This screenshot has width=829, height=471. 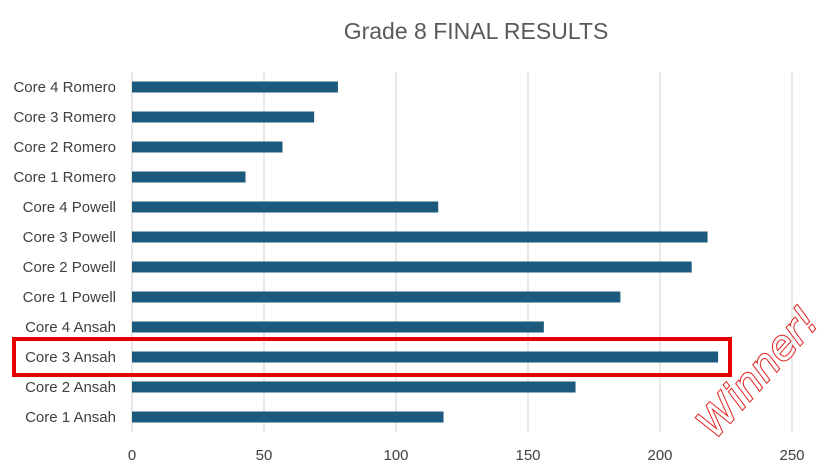 What do you see at coordinates (70, 417) in the screenshot?
I see `category-label: Core 1 Ansah` at bounding box center [70, 417].